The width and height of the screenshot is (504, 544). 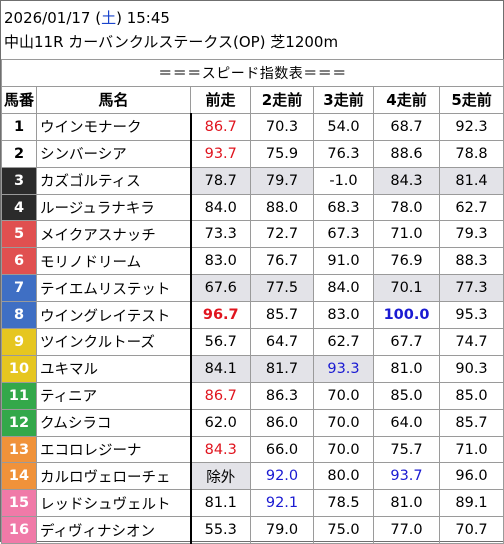 What do you see at coordinates (343, 368) in the screenshot?
I see `race-3-ago-value: 93.3` at bounding box center [343, 368].